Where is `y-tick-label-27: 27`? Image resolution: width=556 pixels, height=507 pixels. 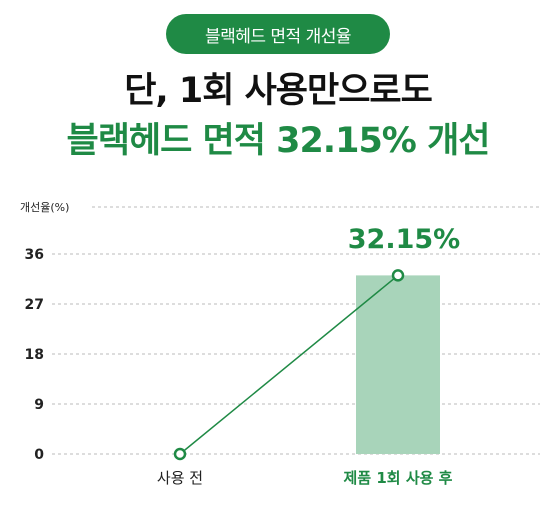 y-tick-label-27: 27 is located at coordinates (34, 305).